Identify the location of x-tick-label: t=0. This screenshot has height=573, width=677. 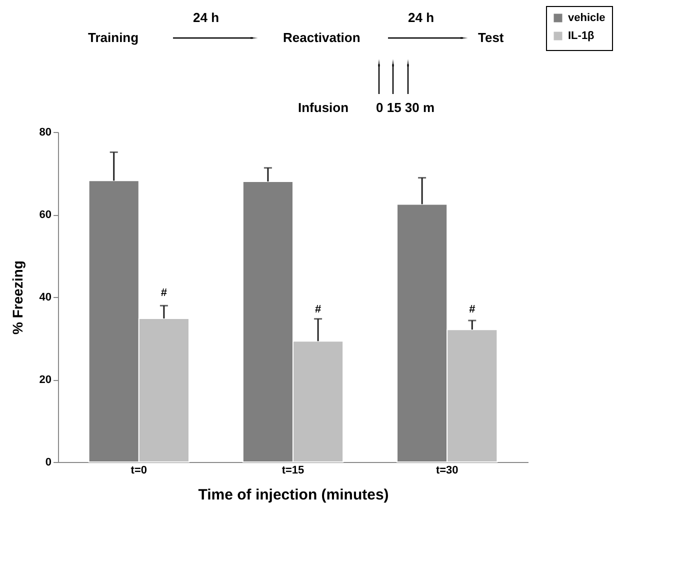
(139, 470).